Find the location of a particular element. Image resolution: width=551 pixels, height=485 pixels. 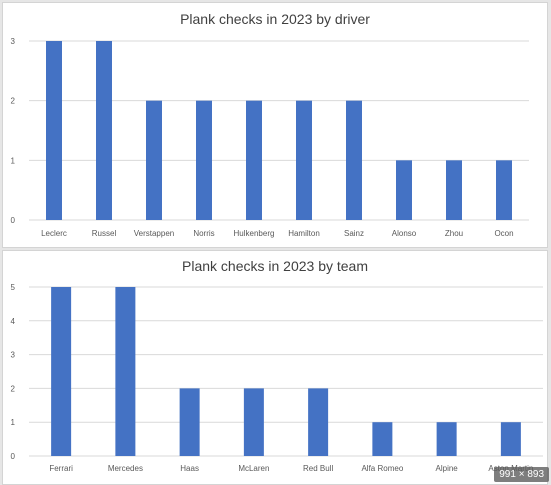

driver-x-tick-label: Russel is located at coordinates (104, 233).